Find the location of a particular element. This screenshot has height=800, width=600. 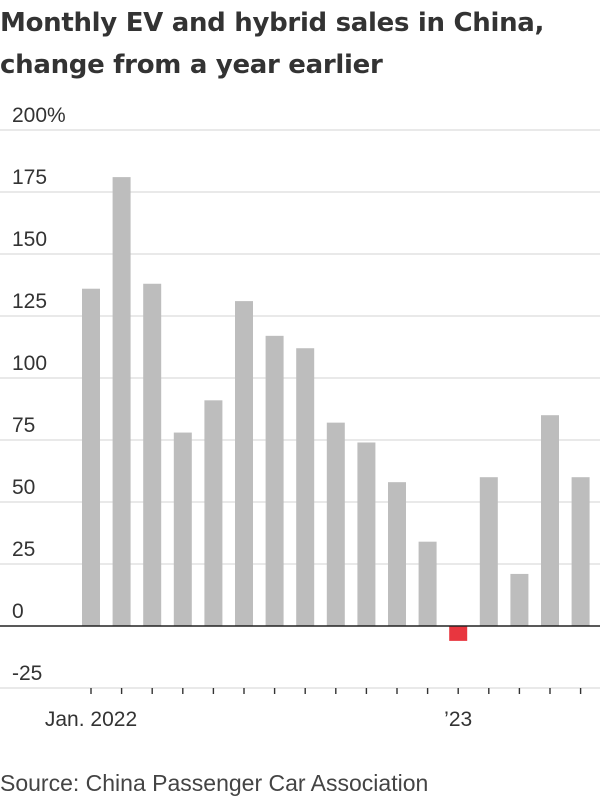

y-tick-label: 200% is located at coordinates (39, 115).